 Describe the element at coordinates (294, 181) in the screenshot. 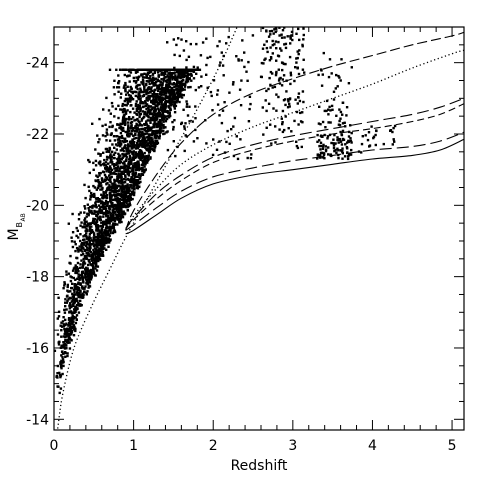

I see `model-curve-long-dash` at that location.